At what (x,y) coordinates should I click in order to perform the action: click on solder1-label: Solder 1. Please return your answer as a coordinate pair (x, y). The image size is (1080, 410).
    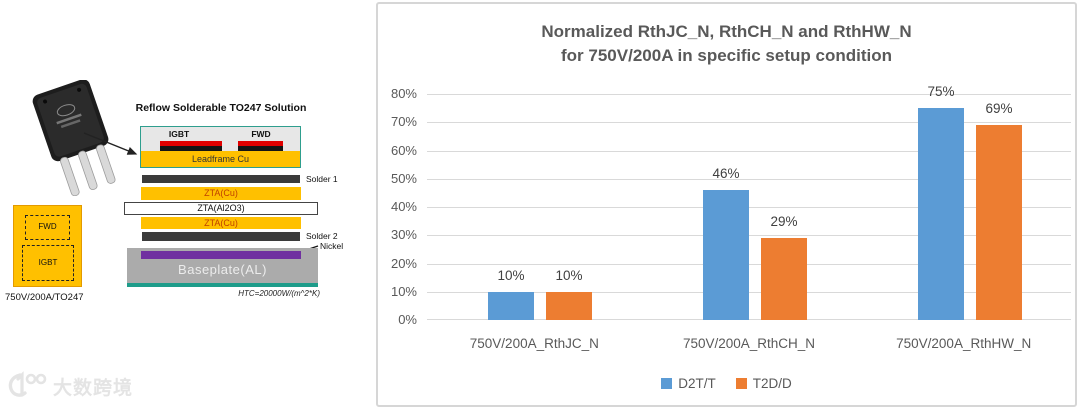
    Looking at the image, I should click on (322, 179).